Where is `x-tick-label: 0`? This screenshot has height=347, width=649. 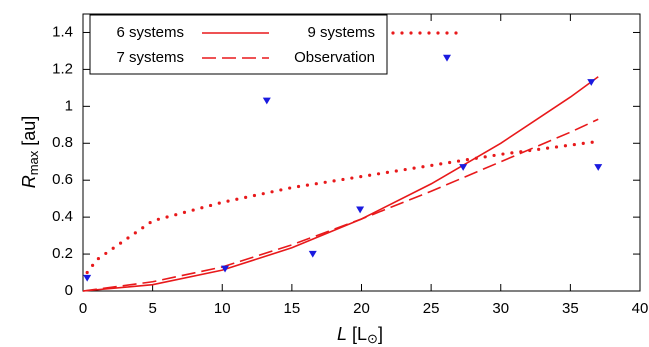 x-tick-label: 0 is located at coordinates (83, 308).